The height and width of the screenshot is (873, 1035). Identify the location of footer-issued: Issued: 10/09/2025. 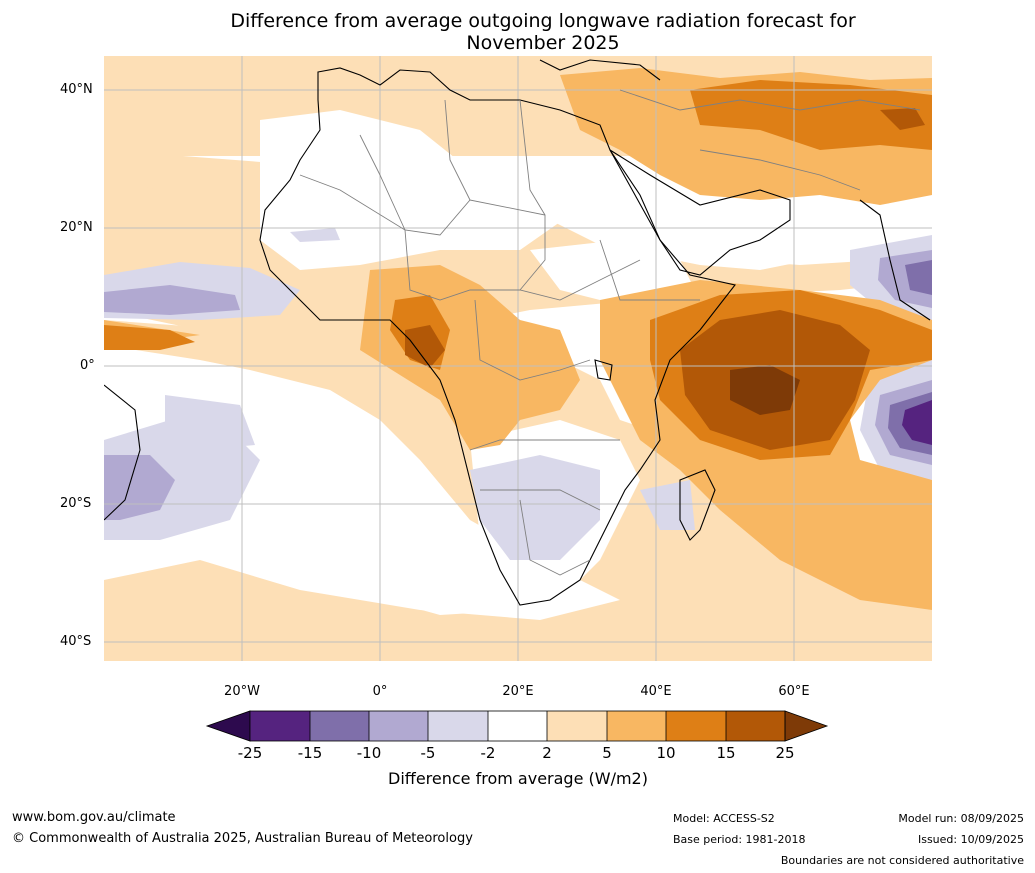
(970, 839).